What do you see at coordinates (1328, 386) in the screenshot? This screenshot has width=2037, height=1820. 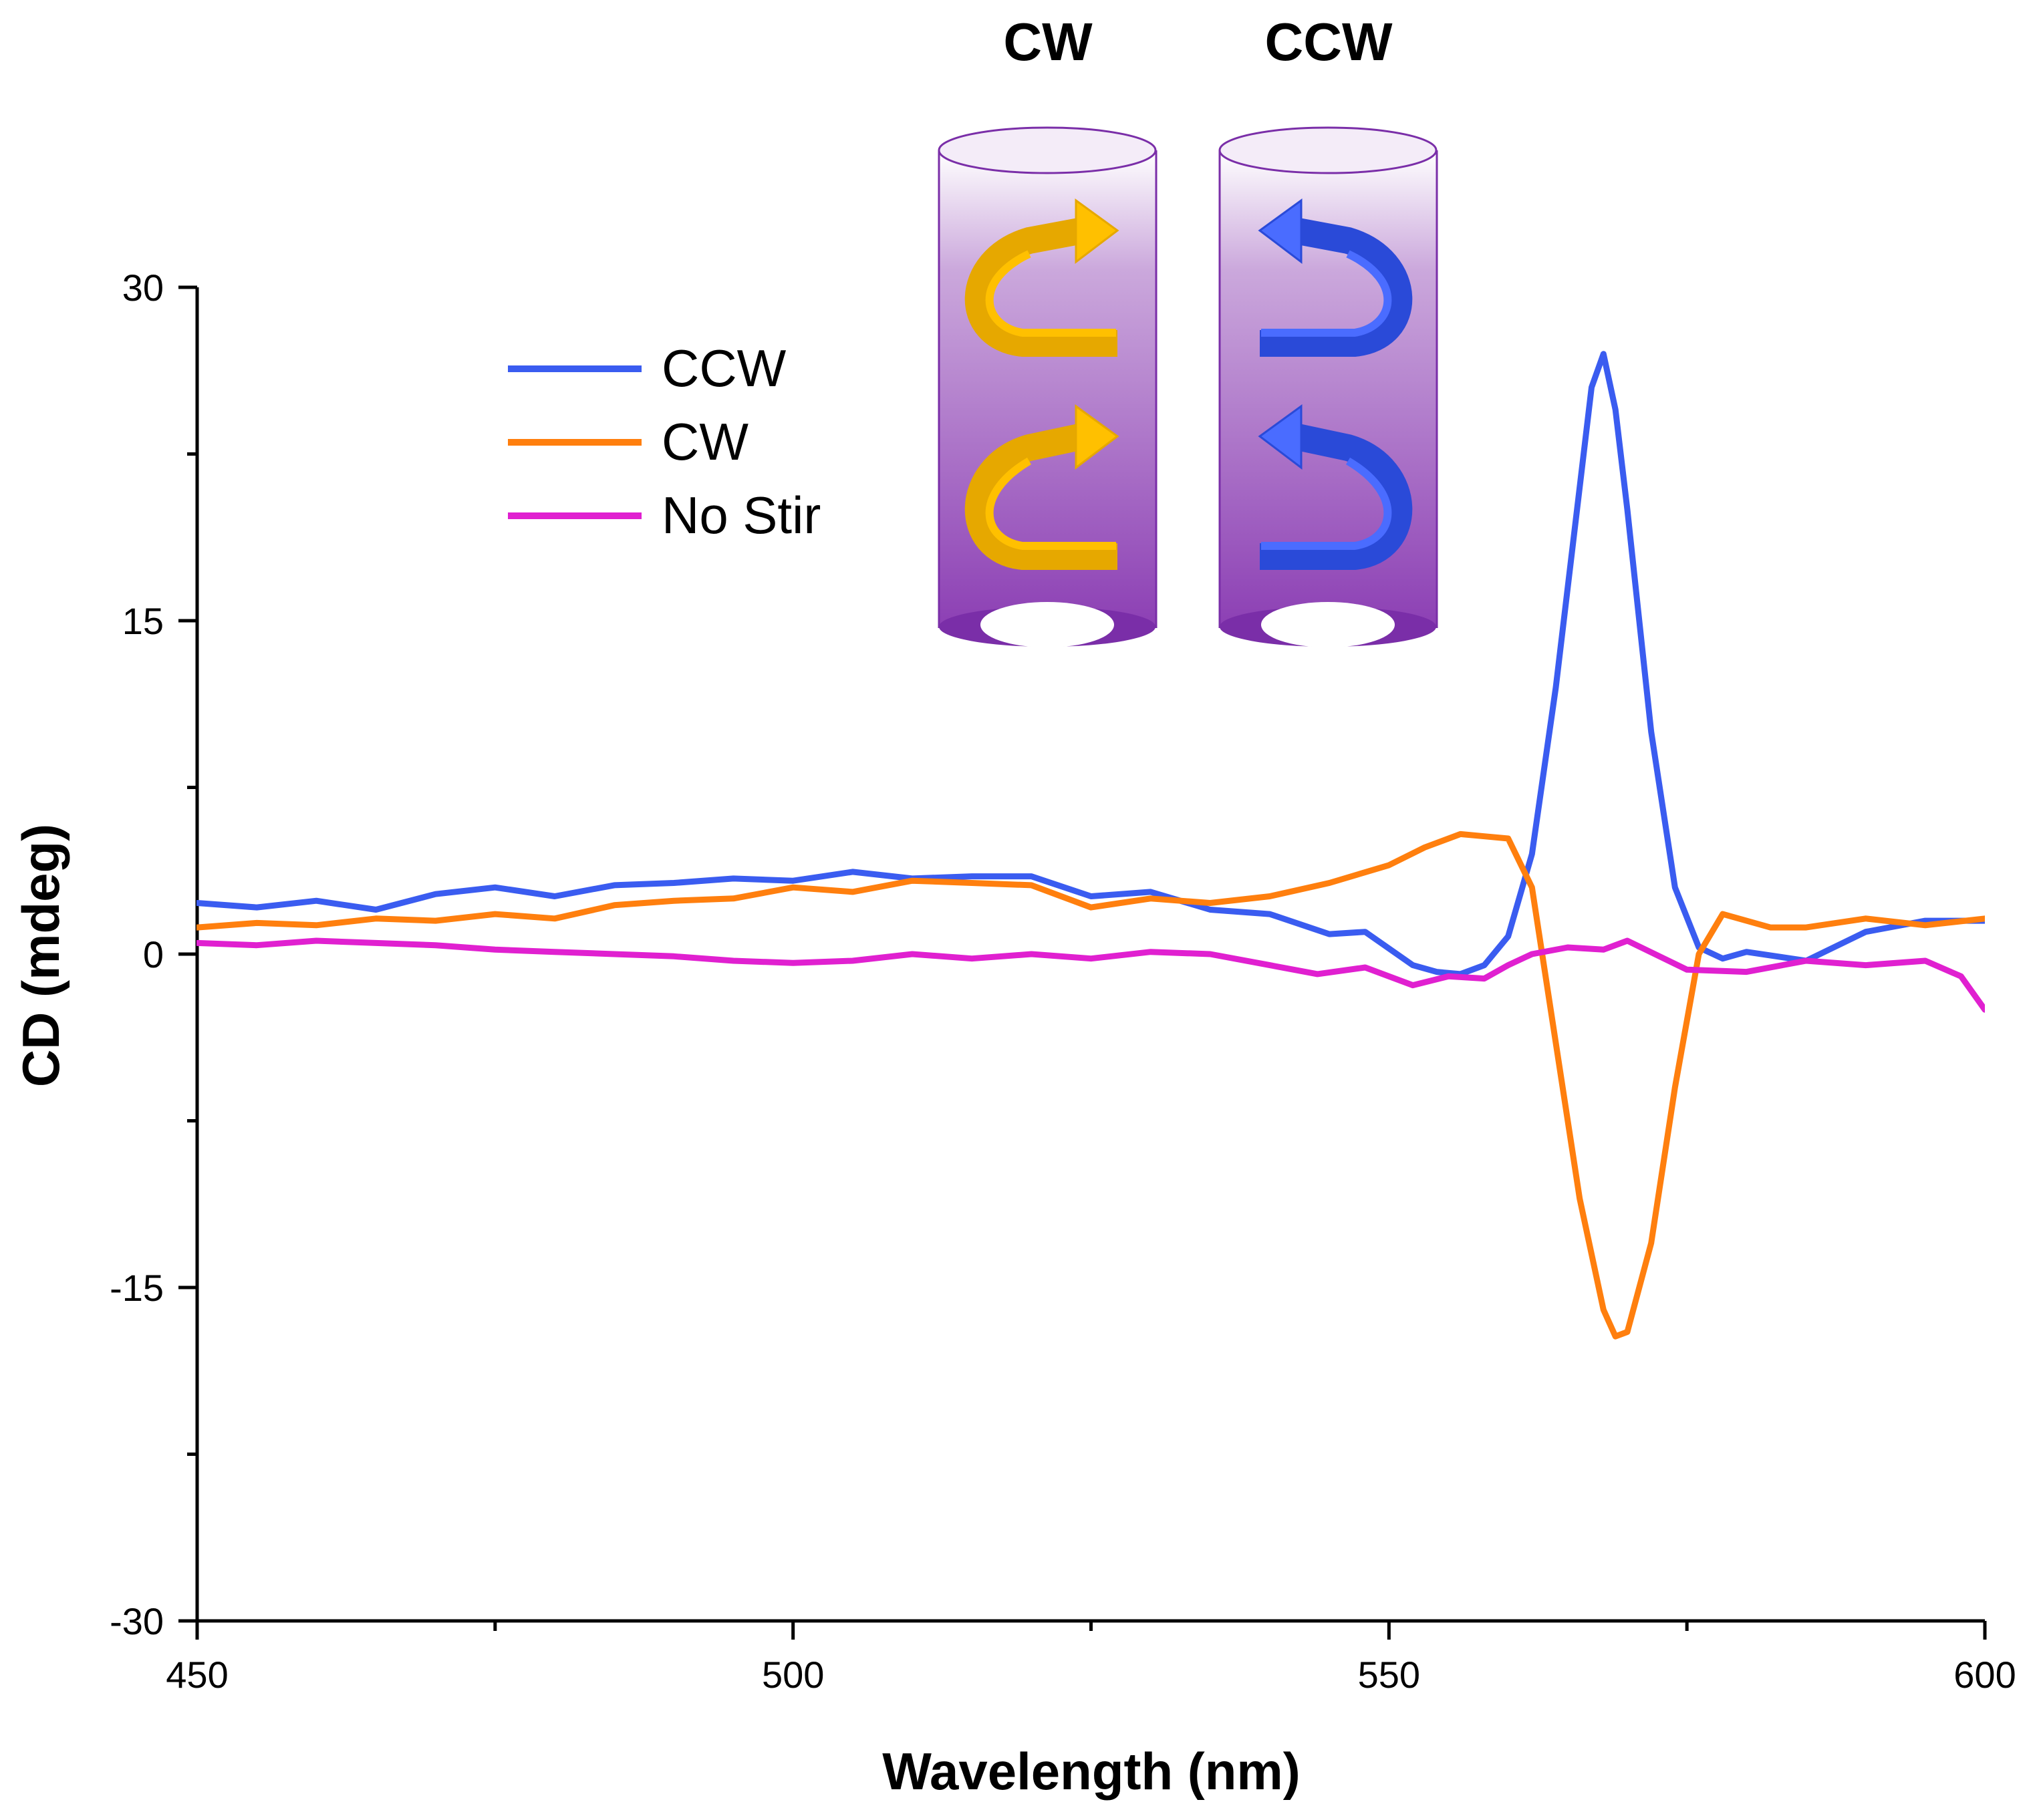 I see `ccw-tube` at bounding box center [1328, 386].